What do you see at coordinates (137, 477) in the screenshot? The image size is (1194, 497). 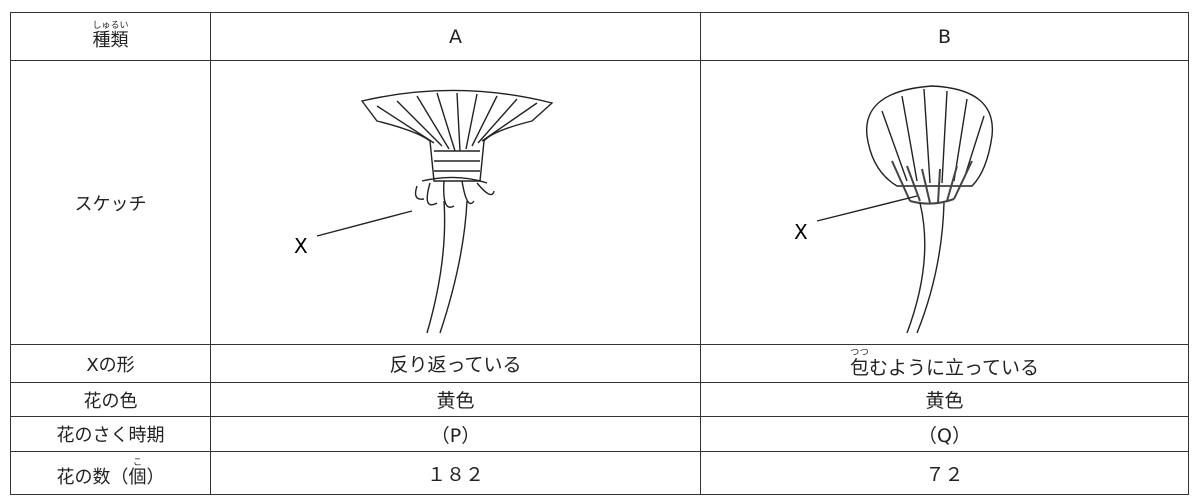 I see `cell-text: 個` at bounding box center [137, 477].